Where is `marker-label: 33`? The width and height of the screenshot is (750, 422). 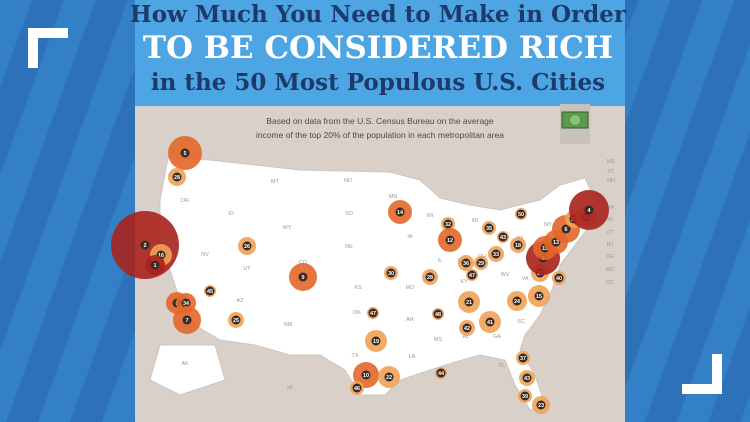 marker-label: 33 is located at coordinates (496, 255).